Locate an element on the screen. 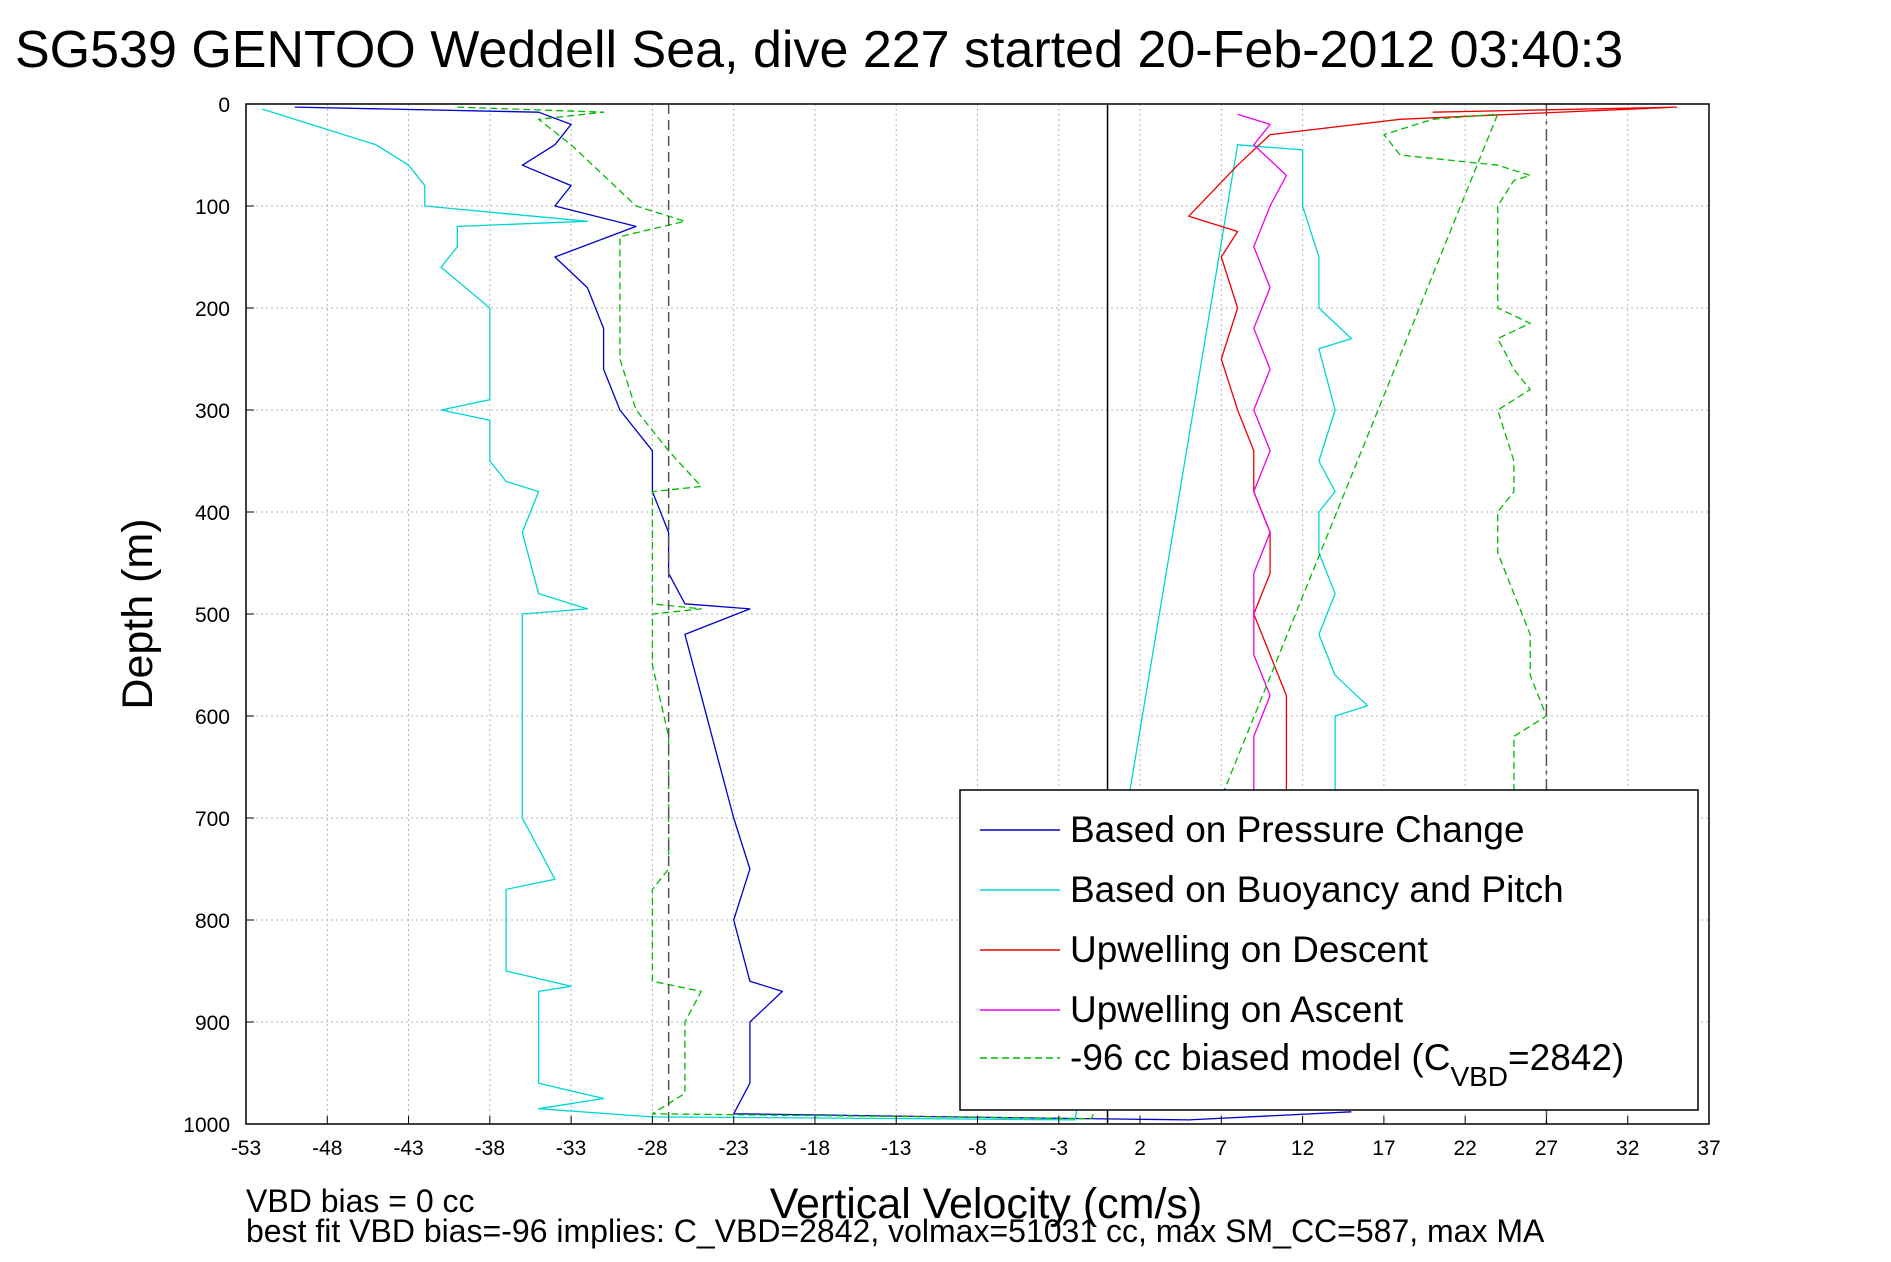 The width and height of the screenshot is (1891, 1262). y-tick-label: 900 is located at coordinates (212, 1023).